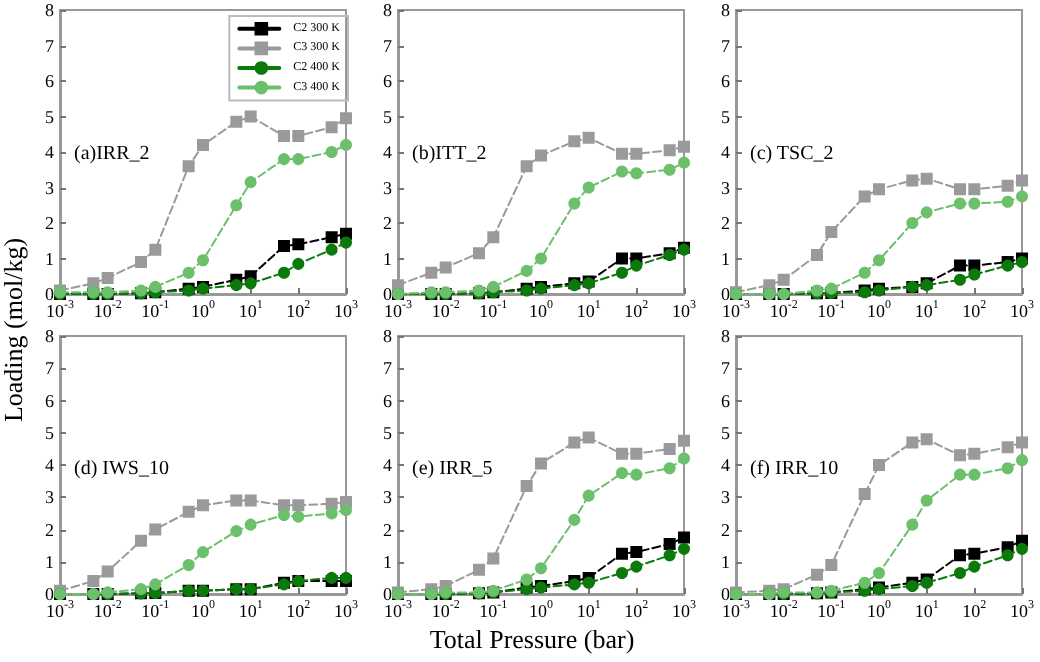  What do you see at coordinates (15, 330) in the screenshot?
I see `y-axis-title: Loading (mol/kg)` at bounding box center [15, 330].